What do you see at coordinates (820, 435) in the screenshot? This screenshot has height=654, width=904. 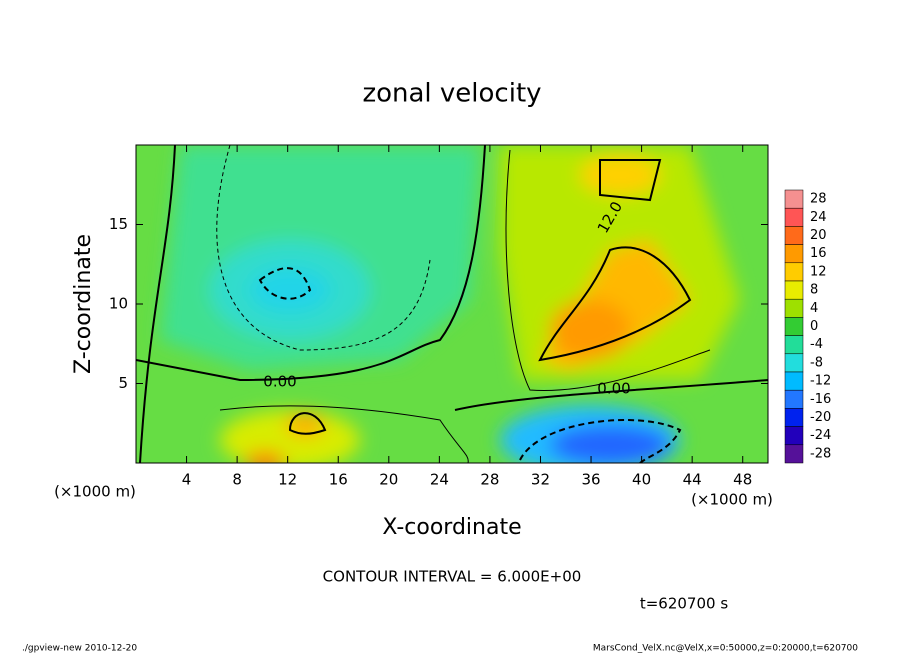 I see `colorbar-label: -24` at bounding box center [820, 435].